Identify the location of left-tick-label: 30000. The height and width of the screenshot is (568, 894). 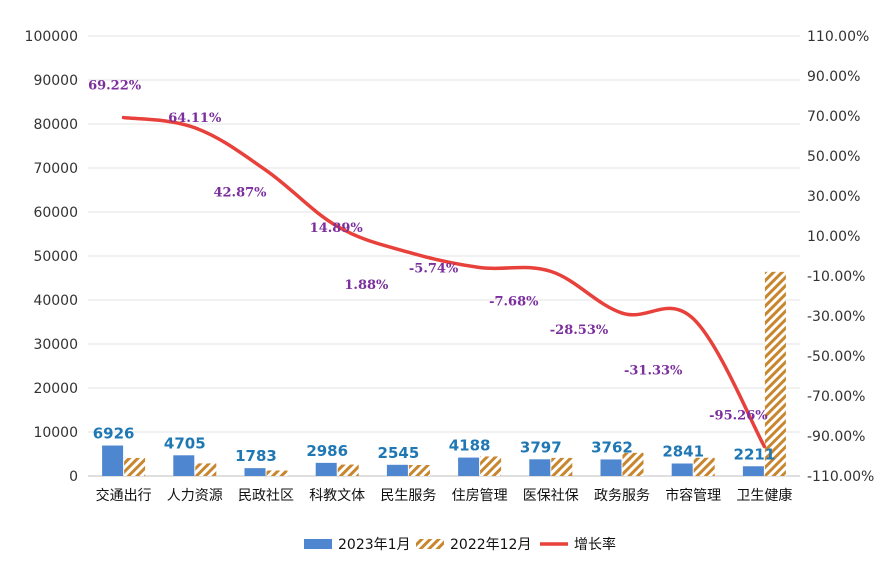
(55, 345).